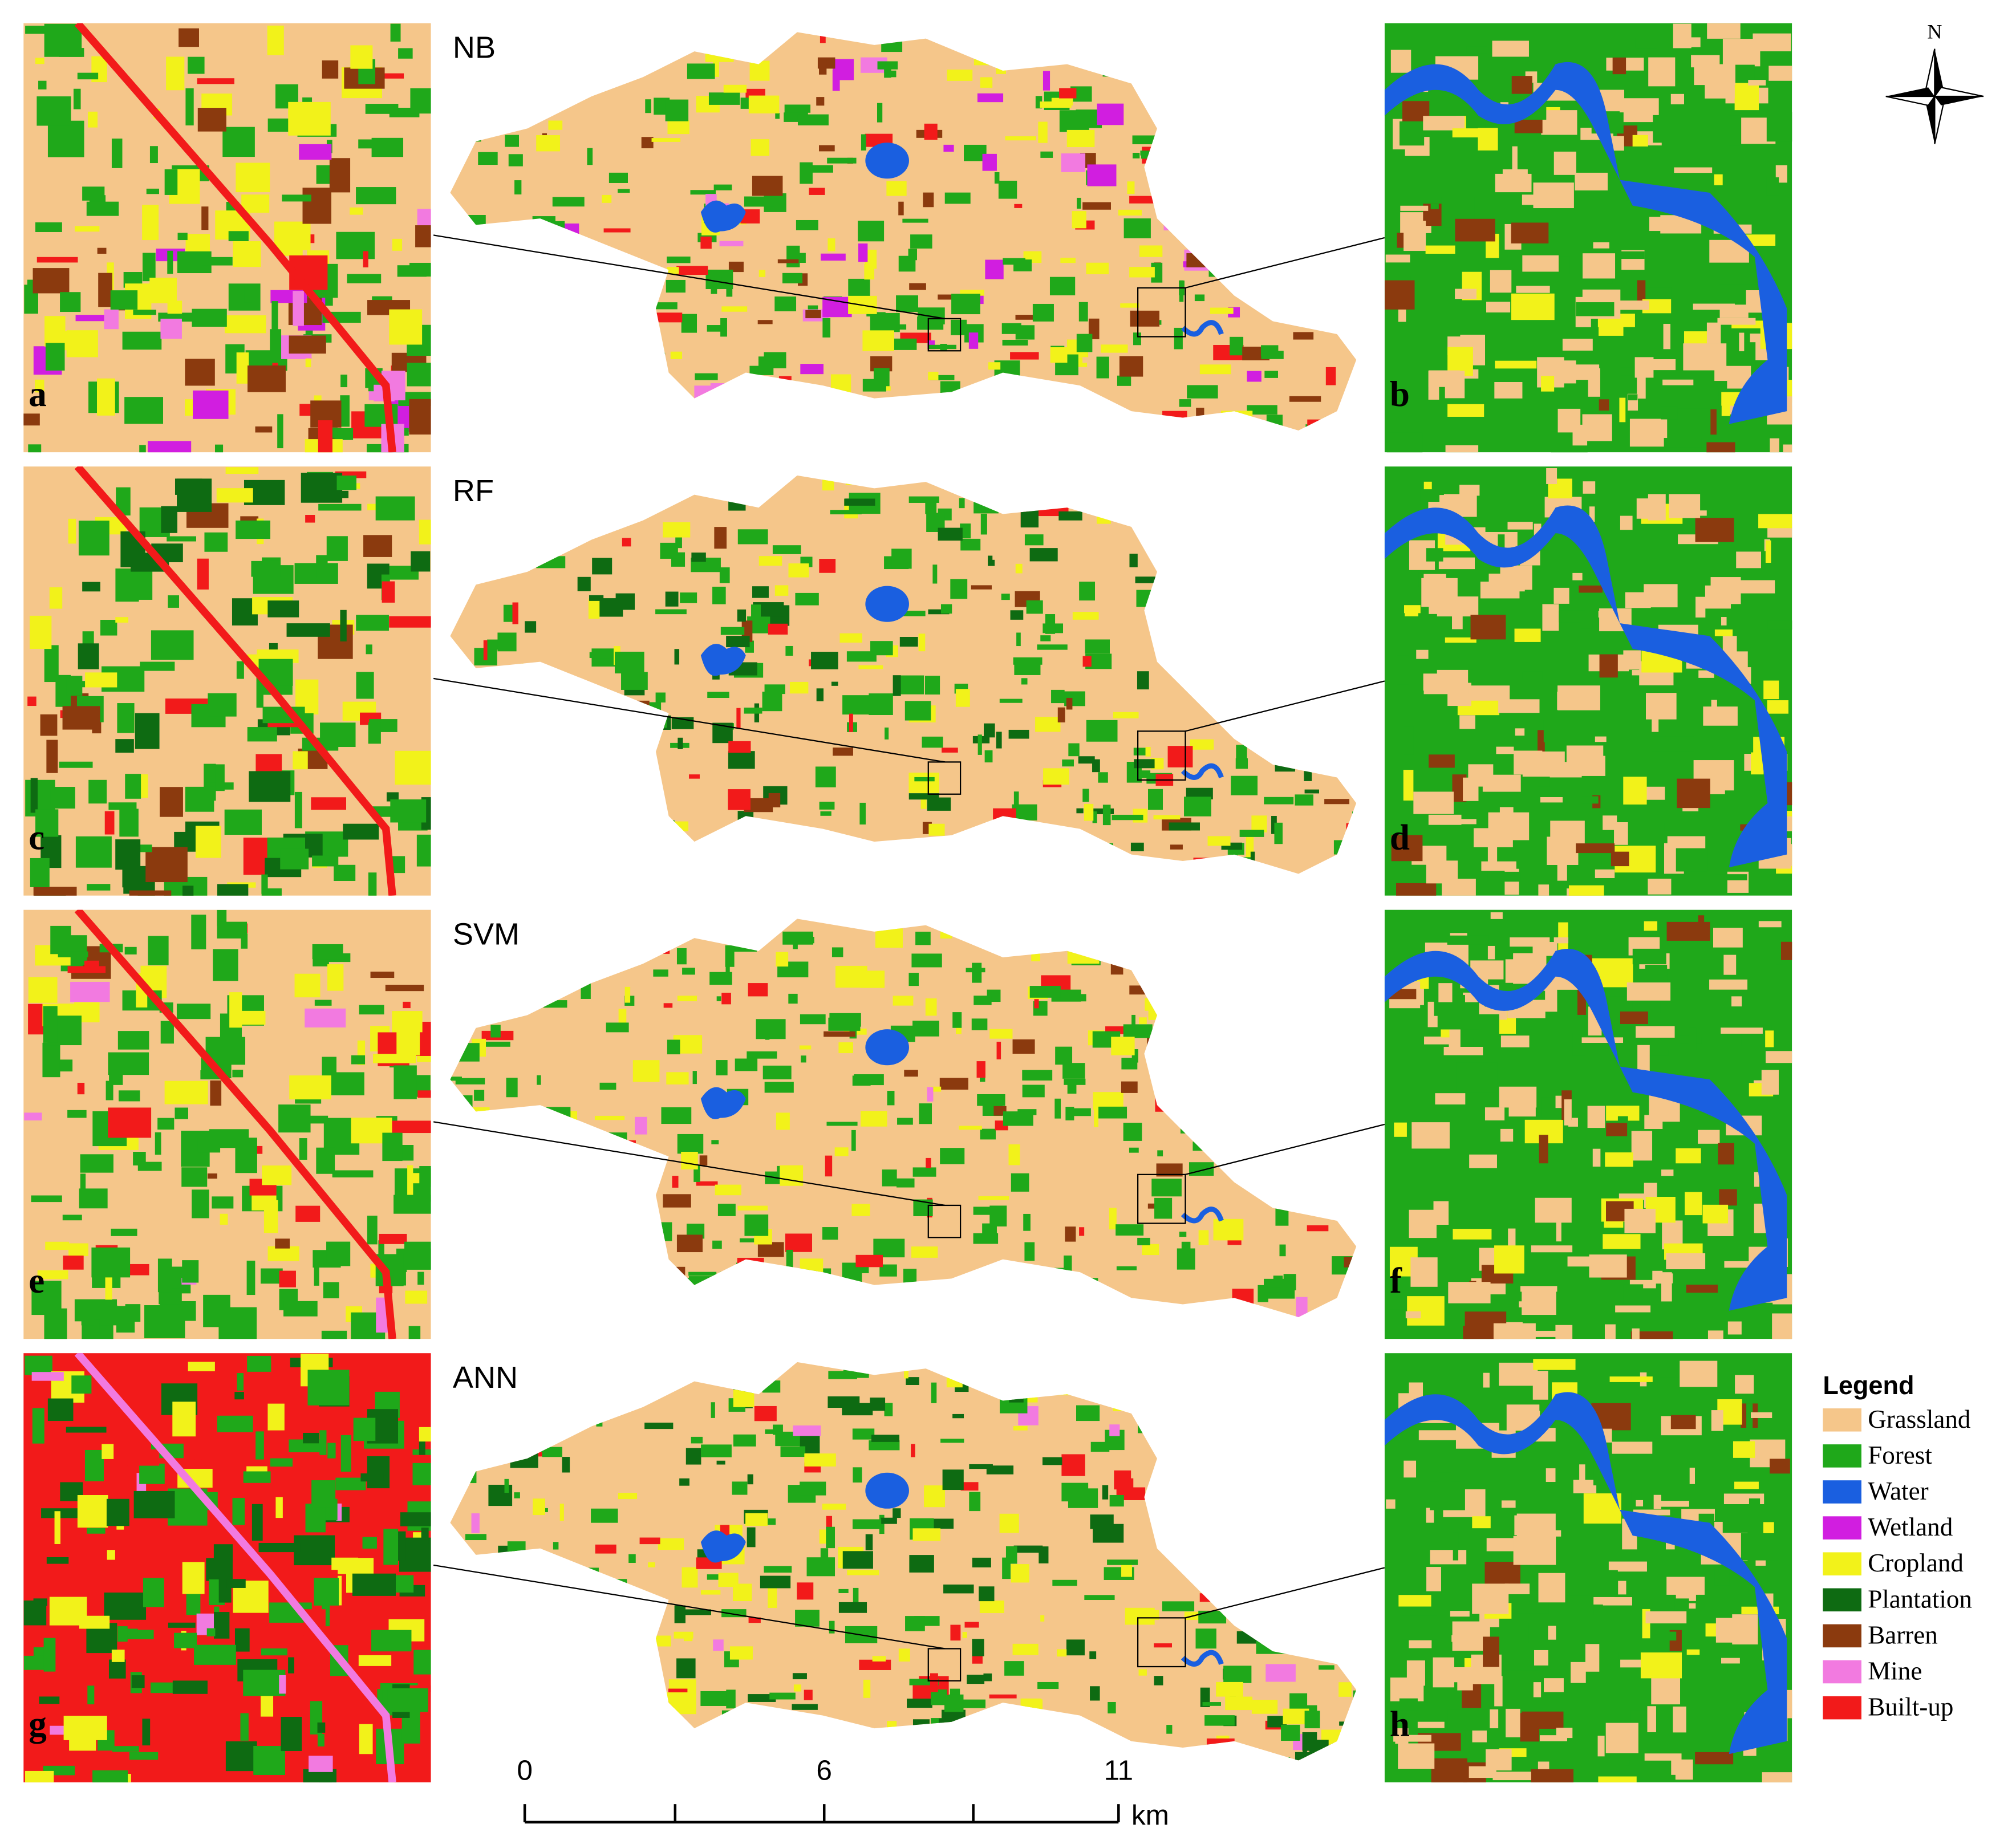 This screenshot has height=1844, width=2016. Describe the element at coordinates (1202, 1658) in the screenshot. I see `river` at that location.